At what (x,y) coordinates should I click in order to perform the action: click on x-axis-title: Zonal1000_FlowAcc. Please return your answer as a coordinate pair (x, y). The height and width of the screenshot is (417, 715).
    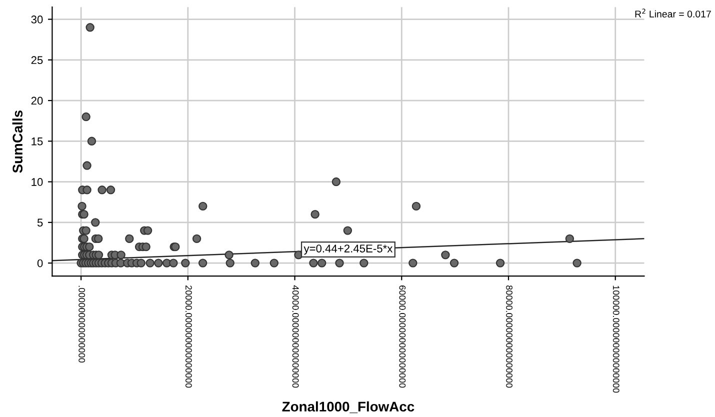
    Looking at the image, I should click on (348, 407).